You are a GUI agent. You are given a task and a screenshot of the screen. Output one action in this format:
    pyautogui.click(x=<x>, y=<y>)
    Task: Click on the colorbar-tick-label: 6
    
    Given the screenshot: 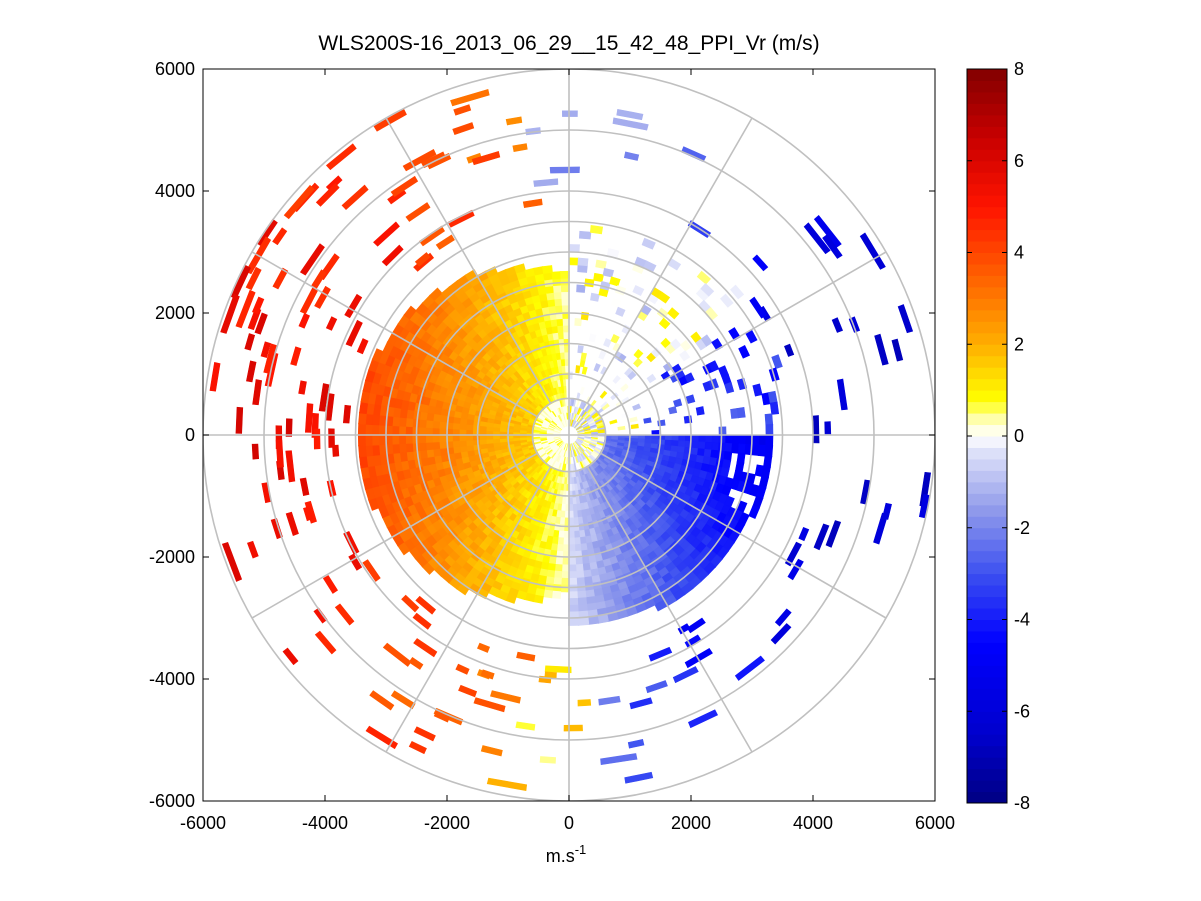 What is the action you would take?
    pyautogui.click(x=1019, y=161)
    